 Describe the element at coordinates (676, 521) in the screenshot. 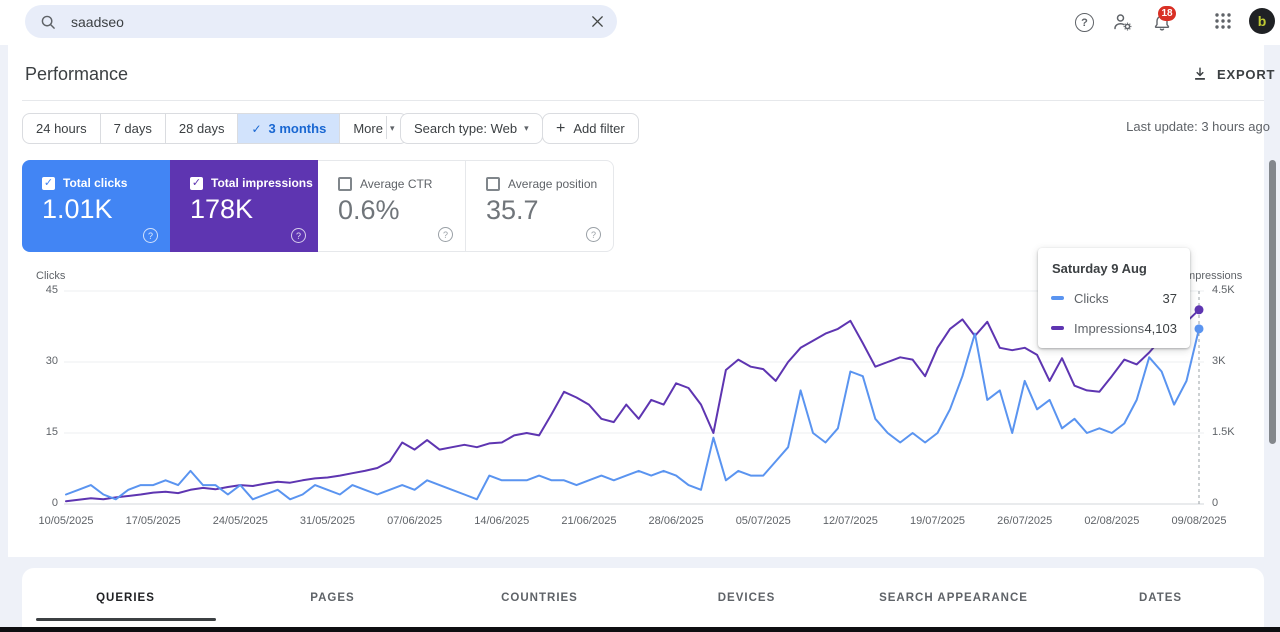

I see `x-axis-label: 28/06/2025` at that location.